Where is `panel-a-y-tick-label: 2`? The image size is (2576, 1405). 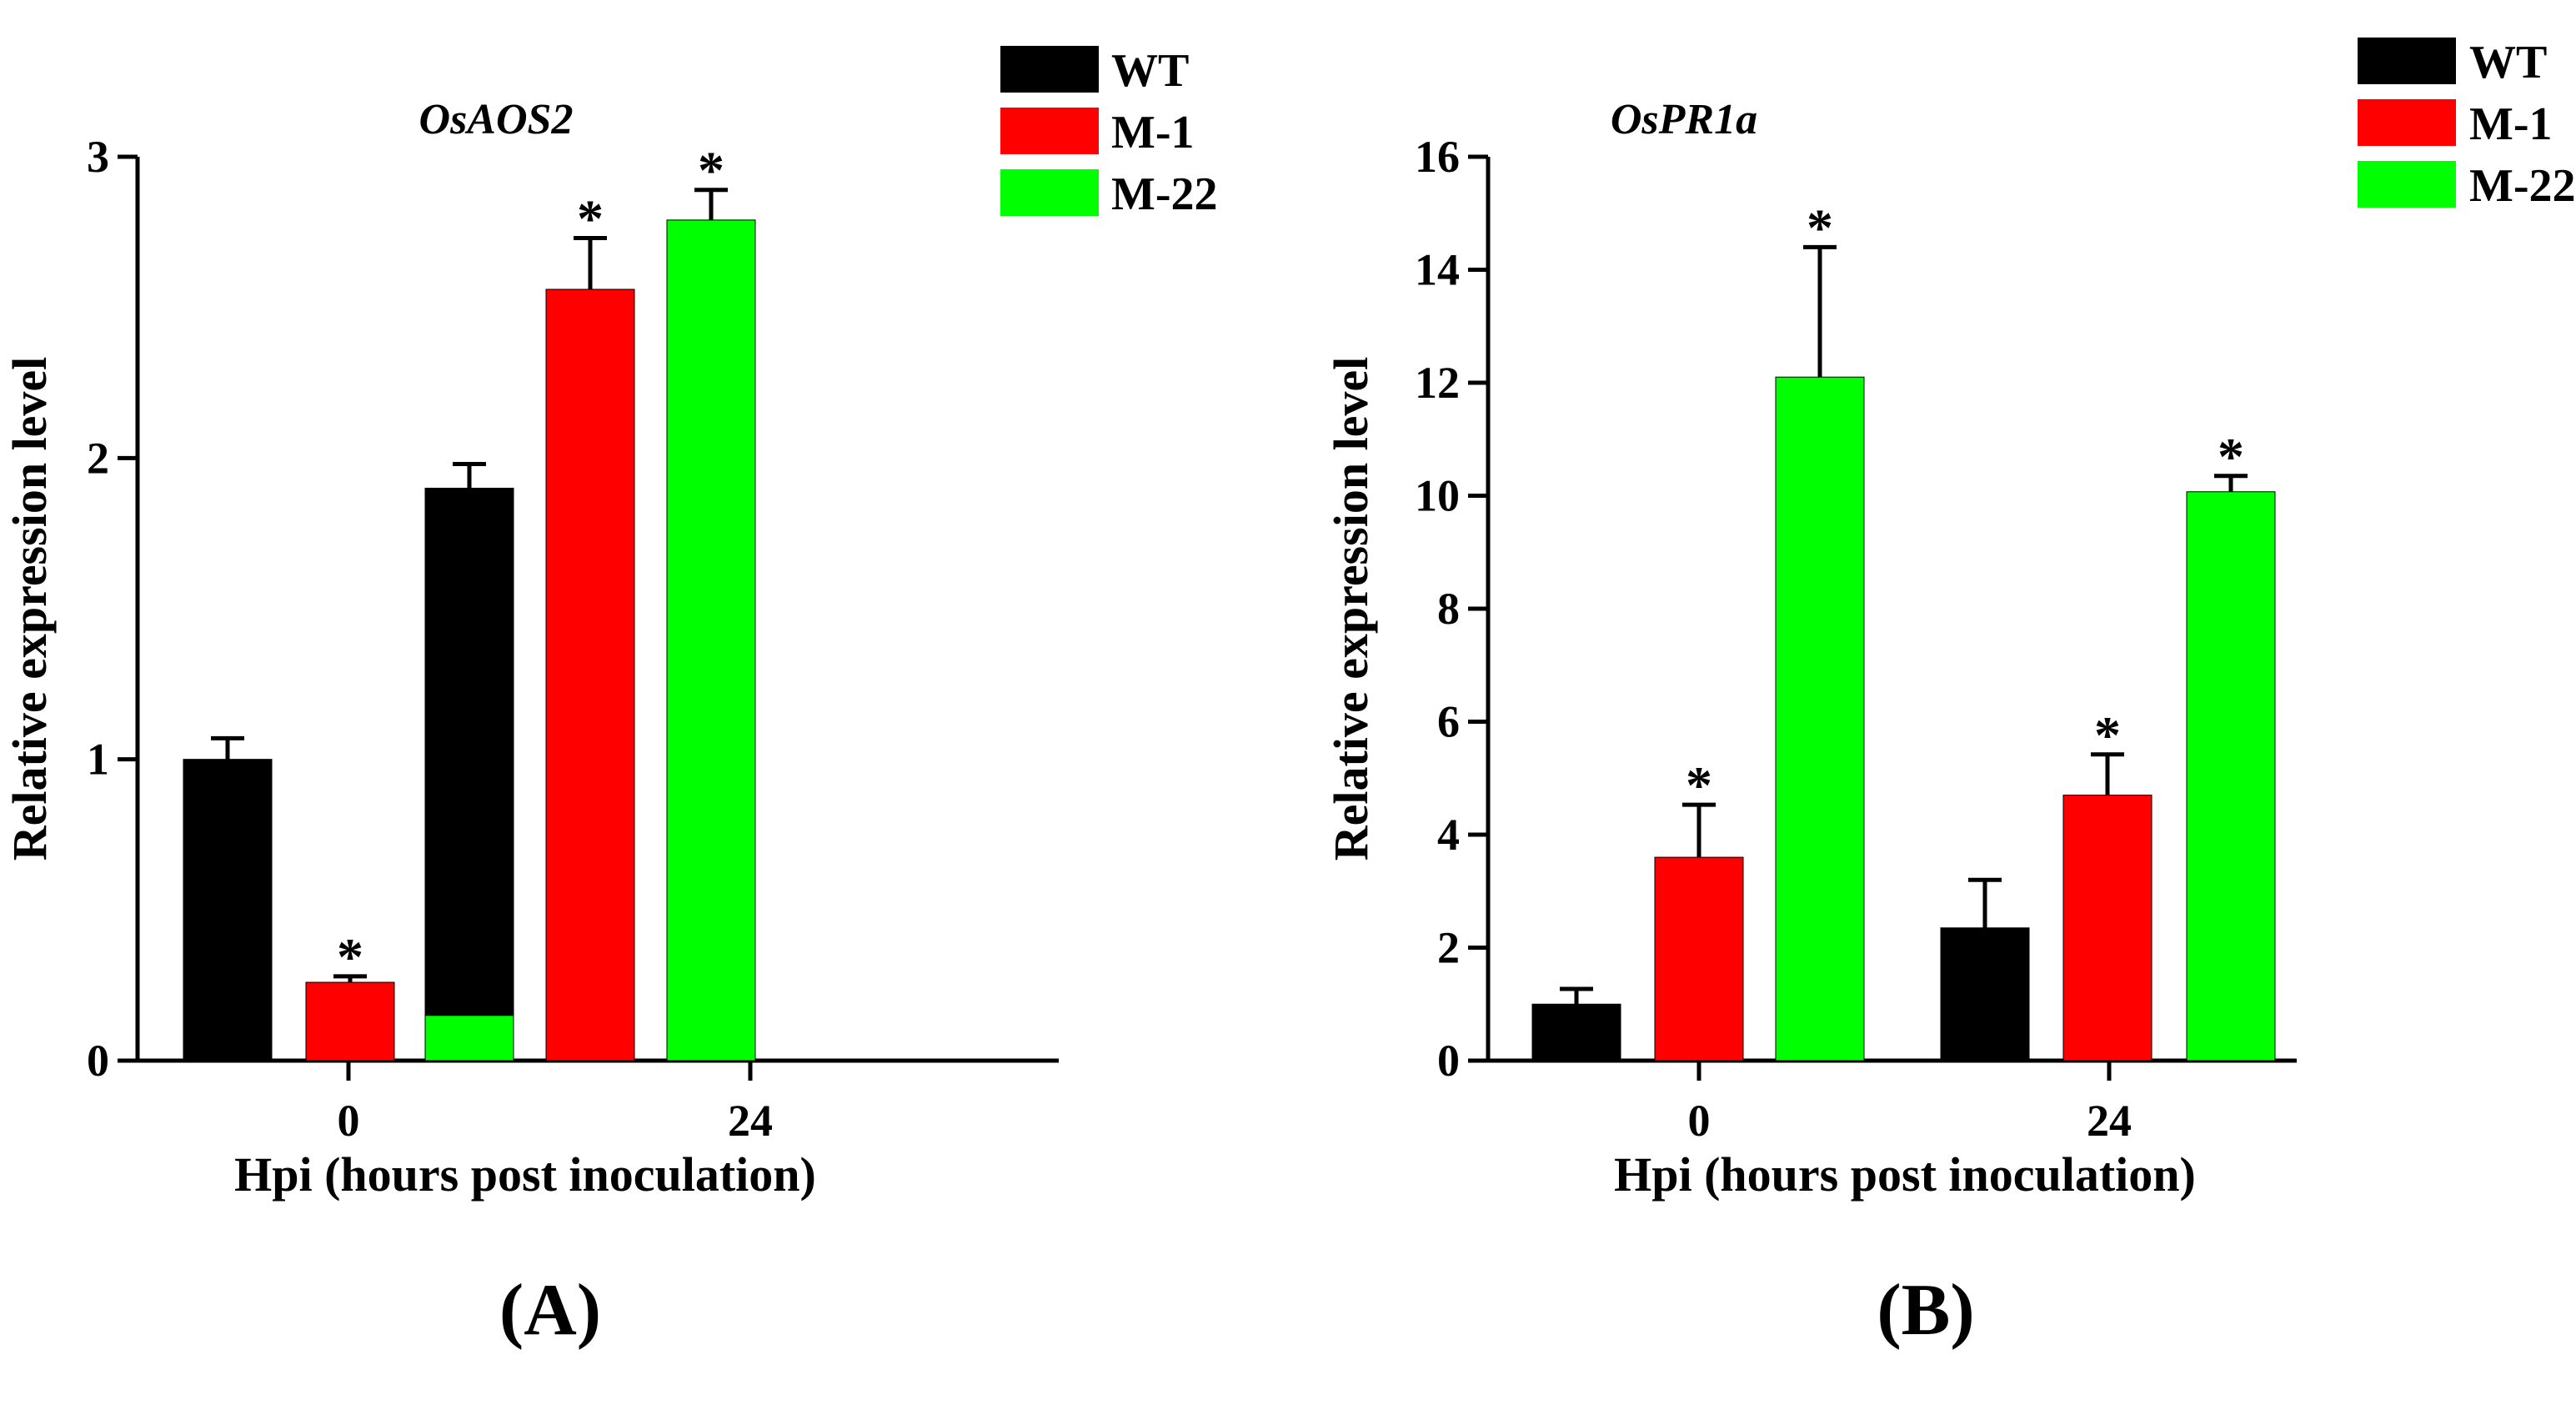
panel-a-y-tick-label: 2 is located at coordinates (98, 458).